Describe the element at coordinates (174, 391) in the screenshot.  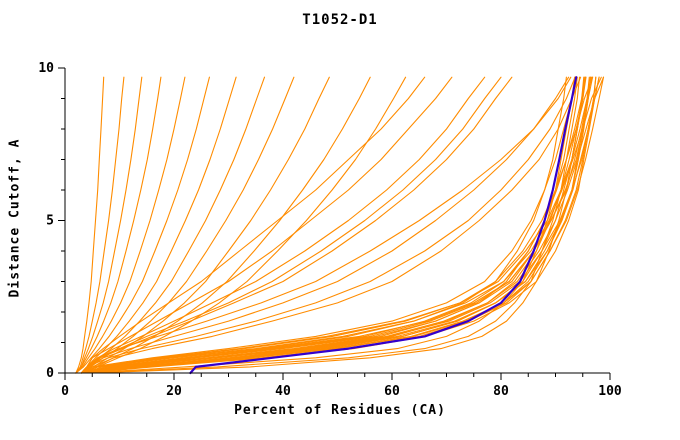
I see `x-tick-label: 20` at that location.